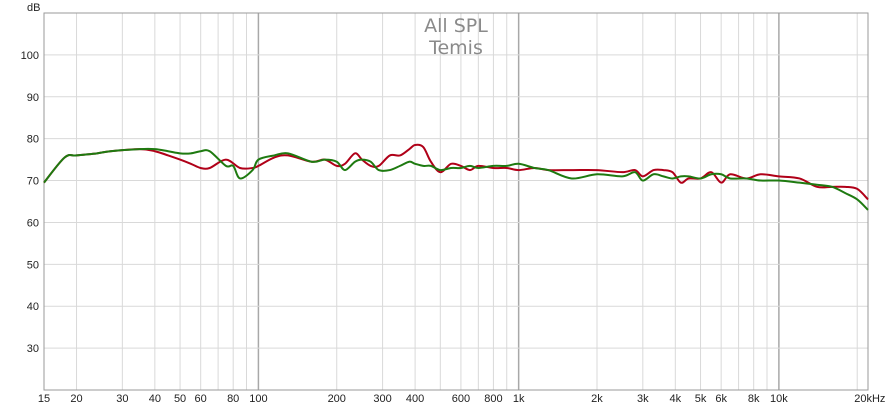  Describe the element at coordinates (33, 182) in the screenshot. I see `y-tick-label: 70` at that location.